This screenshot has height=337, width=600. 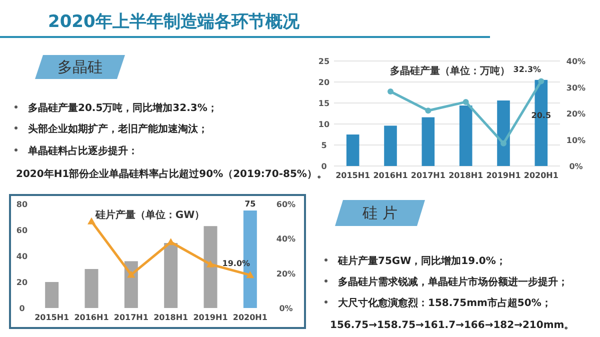 I want to click on data-label: 32.3%, so click(x=527, y=69).